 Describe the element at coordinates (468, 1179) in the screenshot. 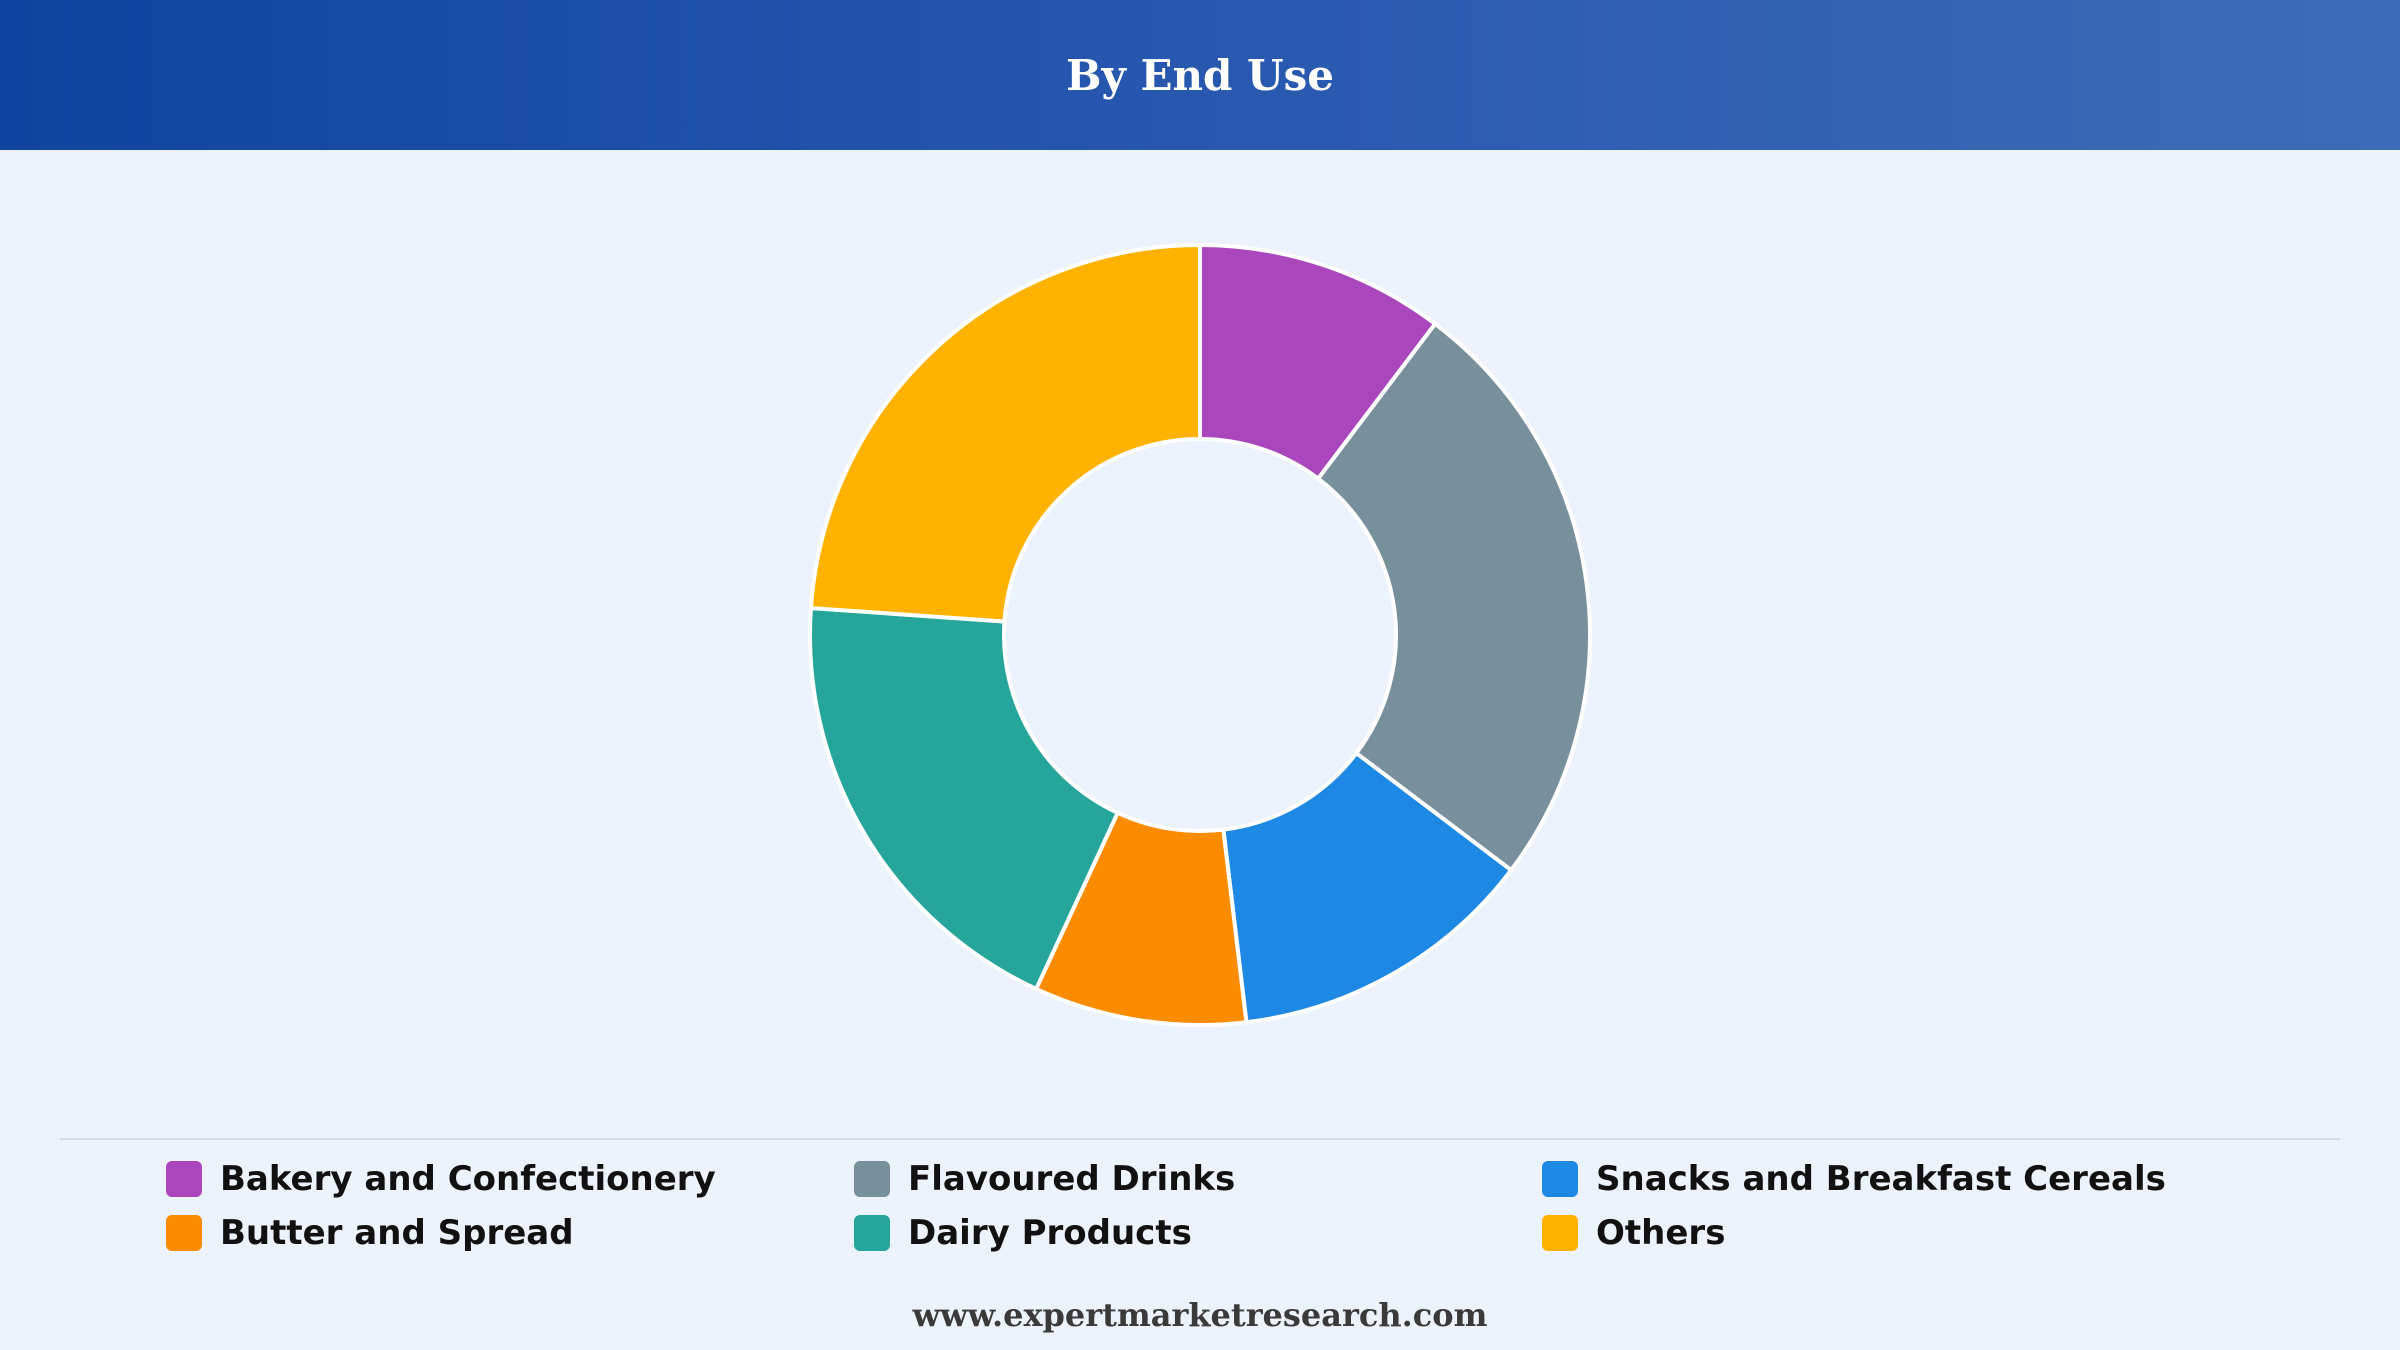

I see `legend-label-bakery-and-confectionery: Bakery and Confectionery` at that location.